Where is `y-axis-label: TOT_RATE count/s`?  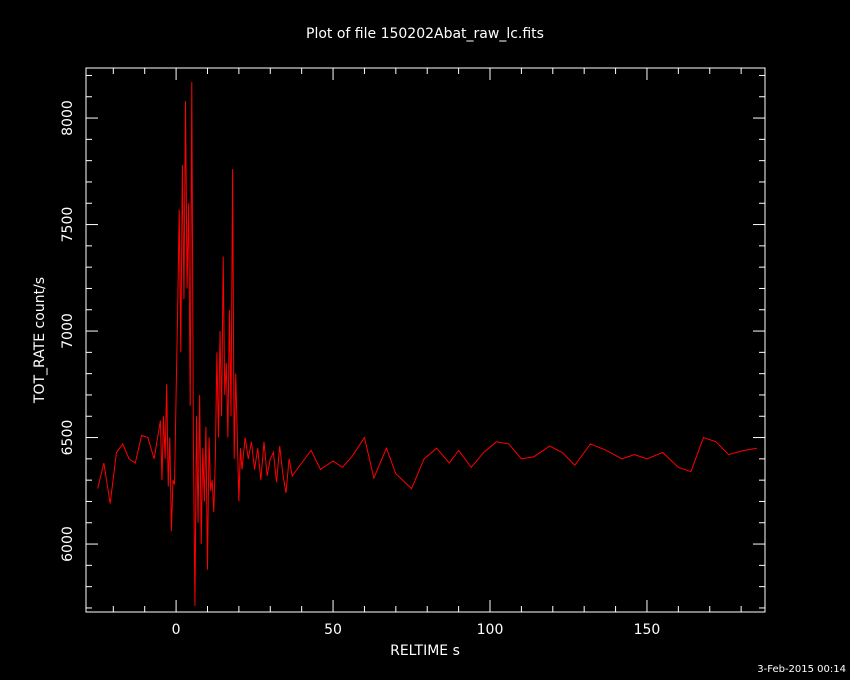
y-axis-label: TOT_RATE count/s is located at coordinates (40, 340).